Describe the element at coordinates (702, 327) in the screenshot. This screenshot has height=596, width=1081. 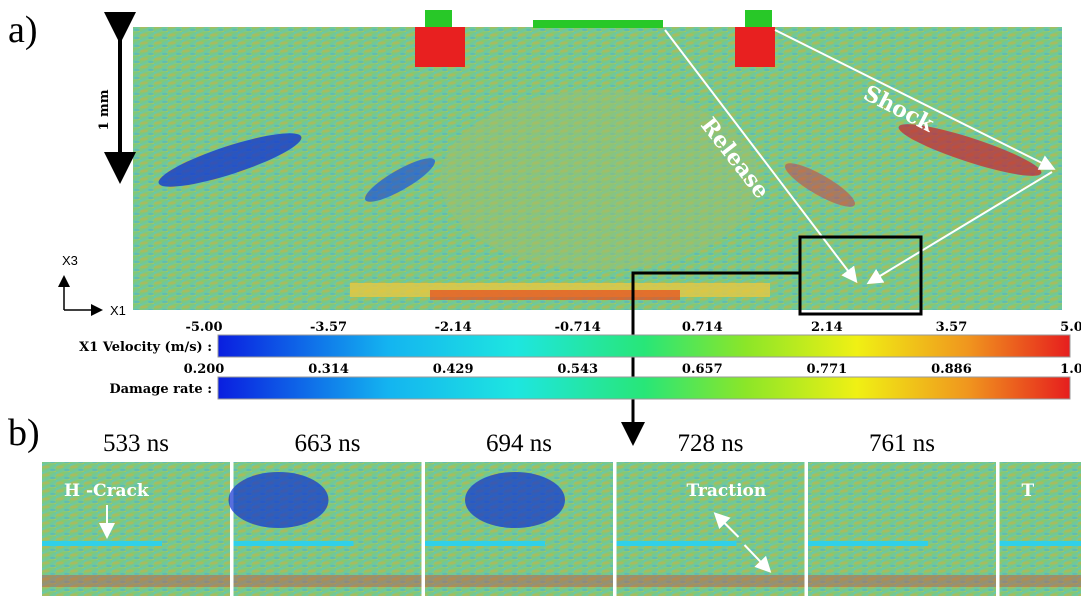
I see `colorbar-tick-label: 0.714` at that location.